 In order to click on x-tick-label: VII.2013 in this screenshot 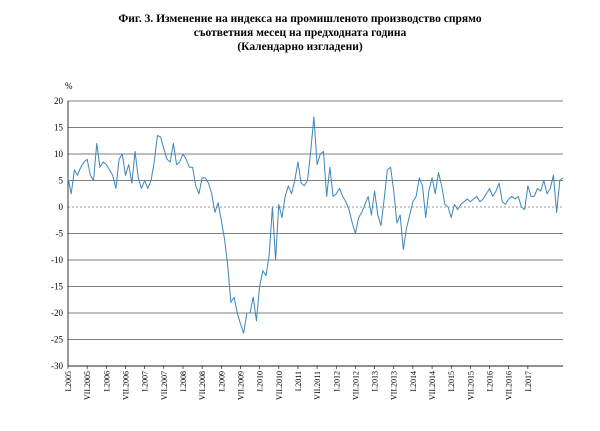, I will do `click(394, 385)`.